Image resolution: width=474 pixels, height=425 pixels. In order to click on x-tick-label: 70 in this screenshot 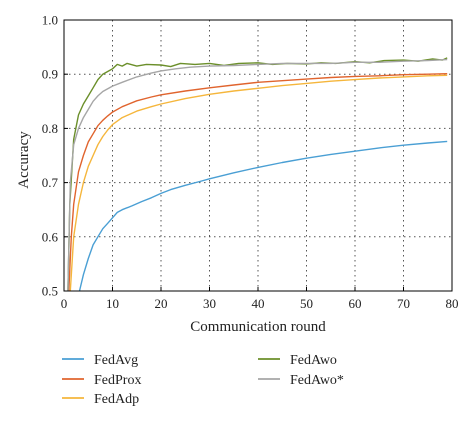, I will do `click(403, 303)`.